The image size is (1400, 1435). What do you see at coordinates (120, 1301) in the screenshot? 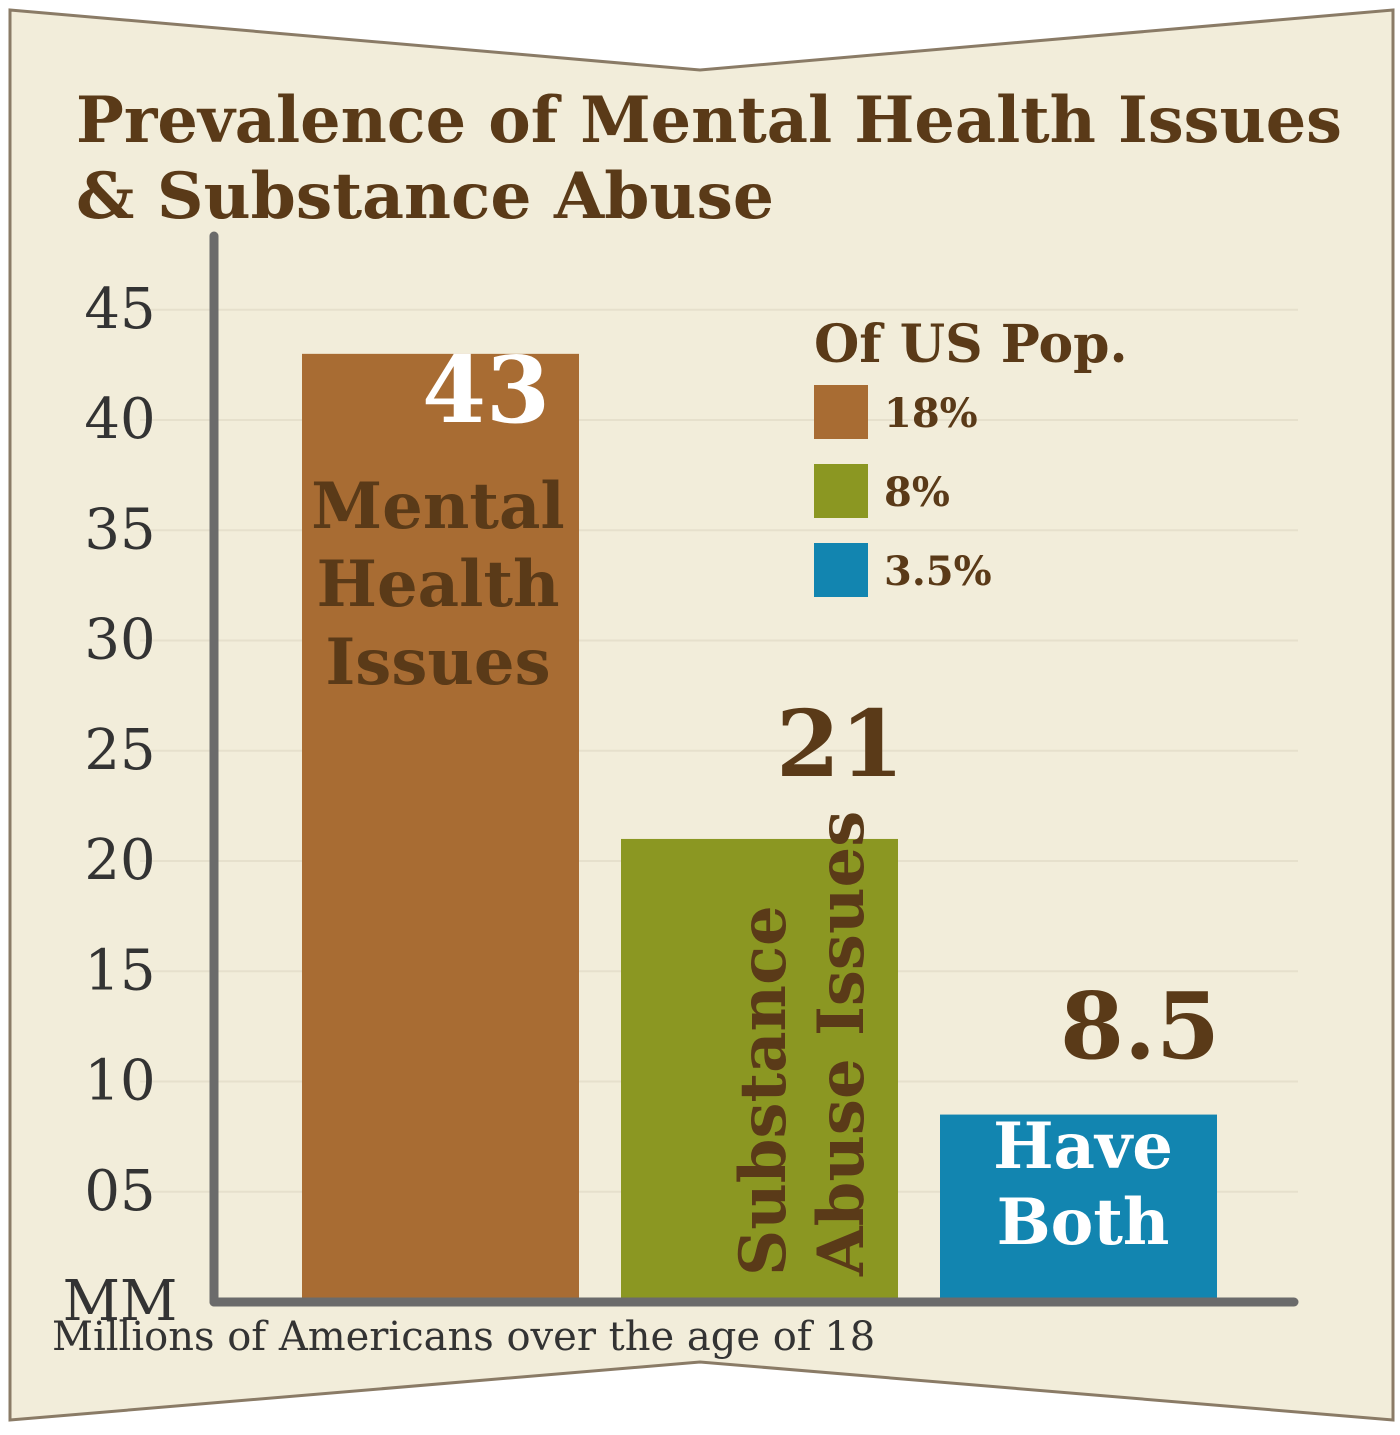
I see `y-tick-label: MM` at bounding box center [120, 1301].